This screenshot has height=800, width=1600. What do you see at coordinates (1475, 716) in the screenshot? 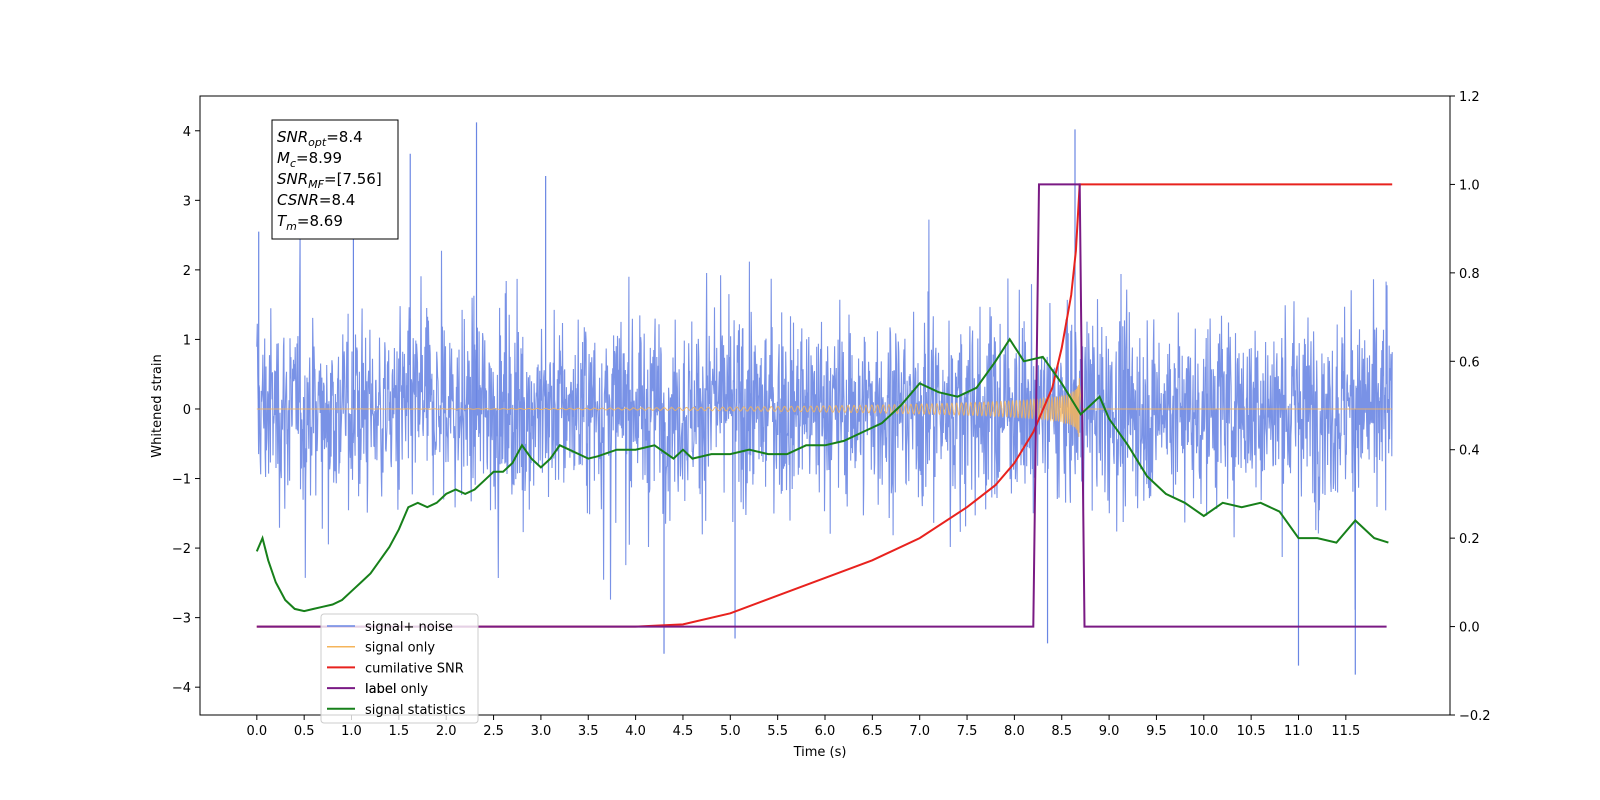
I see `y2-tick-label: −0.2` at bounding box center [1475, 716].